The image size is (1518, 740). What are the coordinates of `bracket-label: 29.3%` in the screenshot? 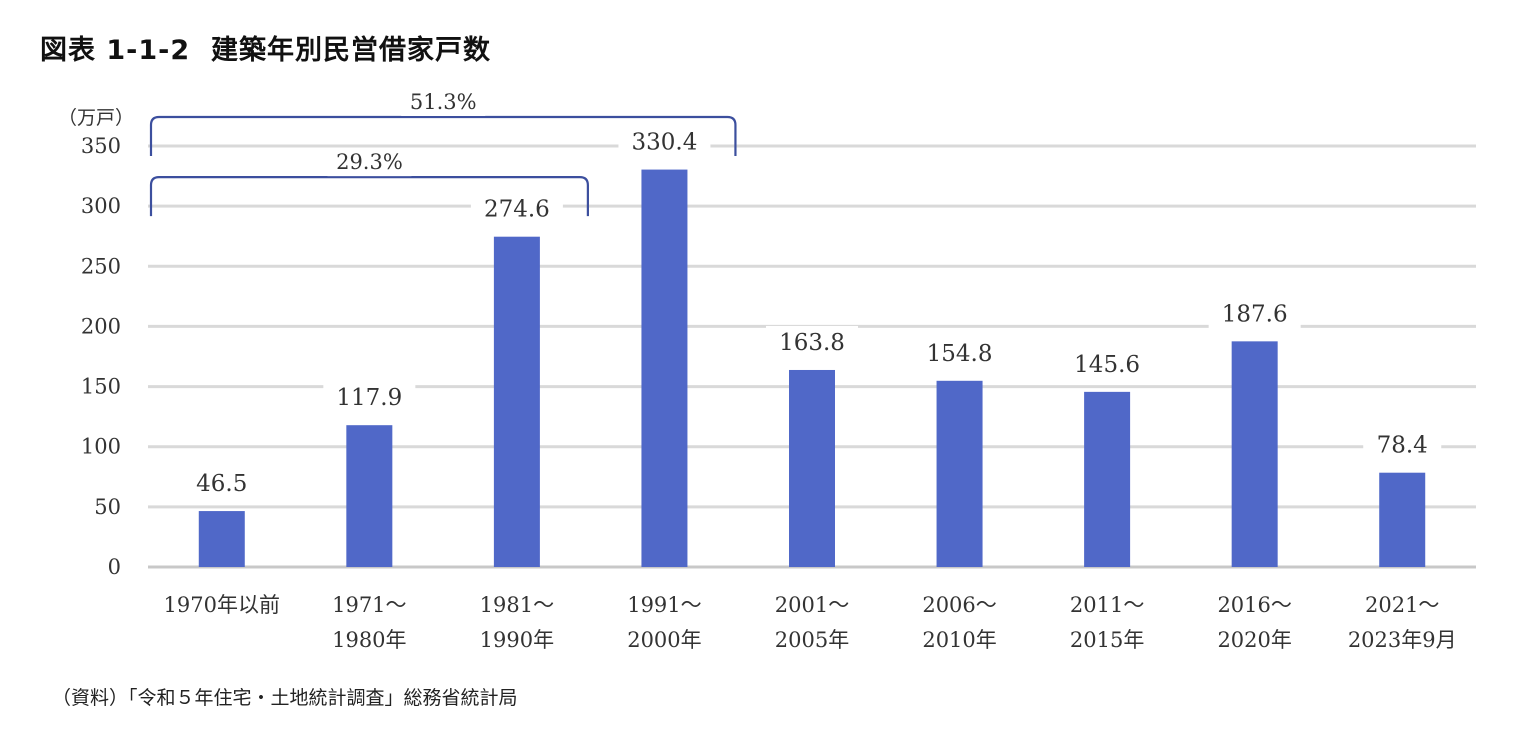 It's located at (369, 162).